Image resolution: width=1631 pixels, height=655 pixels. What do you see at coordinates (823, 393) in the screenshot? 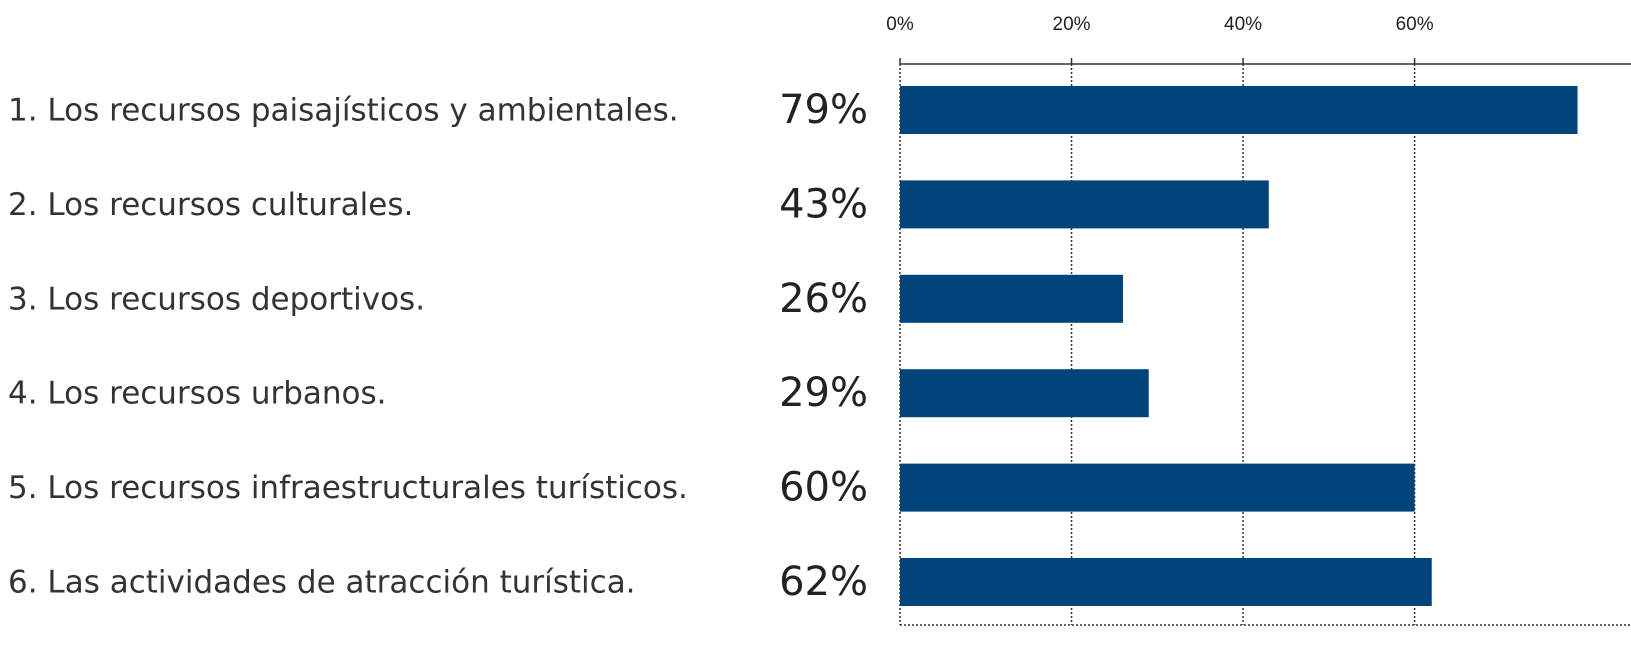
I see `value-label: 29%` at bounding box center [823, 393].